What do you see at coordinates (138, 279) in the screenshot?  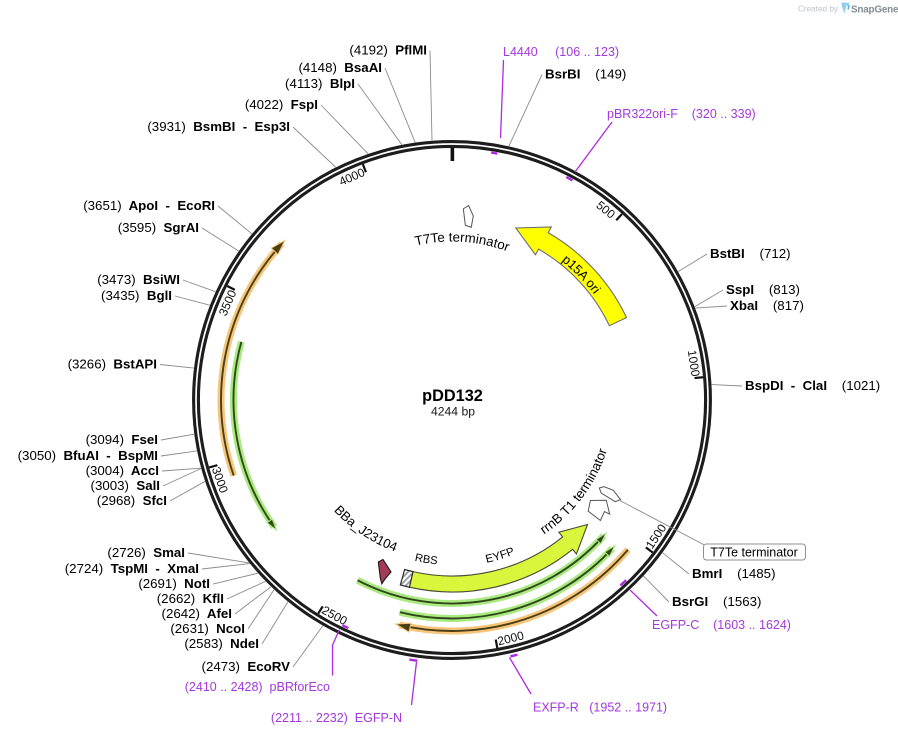 I see `svg-text: (3473) BsiWI` at bounding box center [138, 279].